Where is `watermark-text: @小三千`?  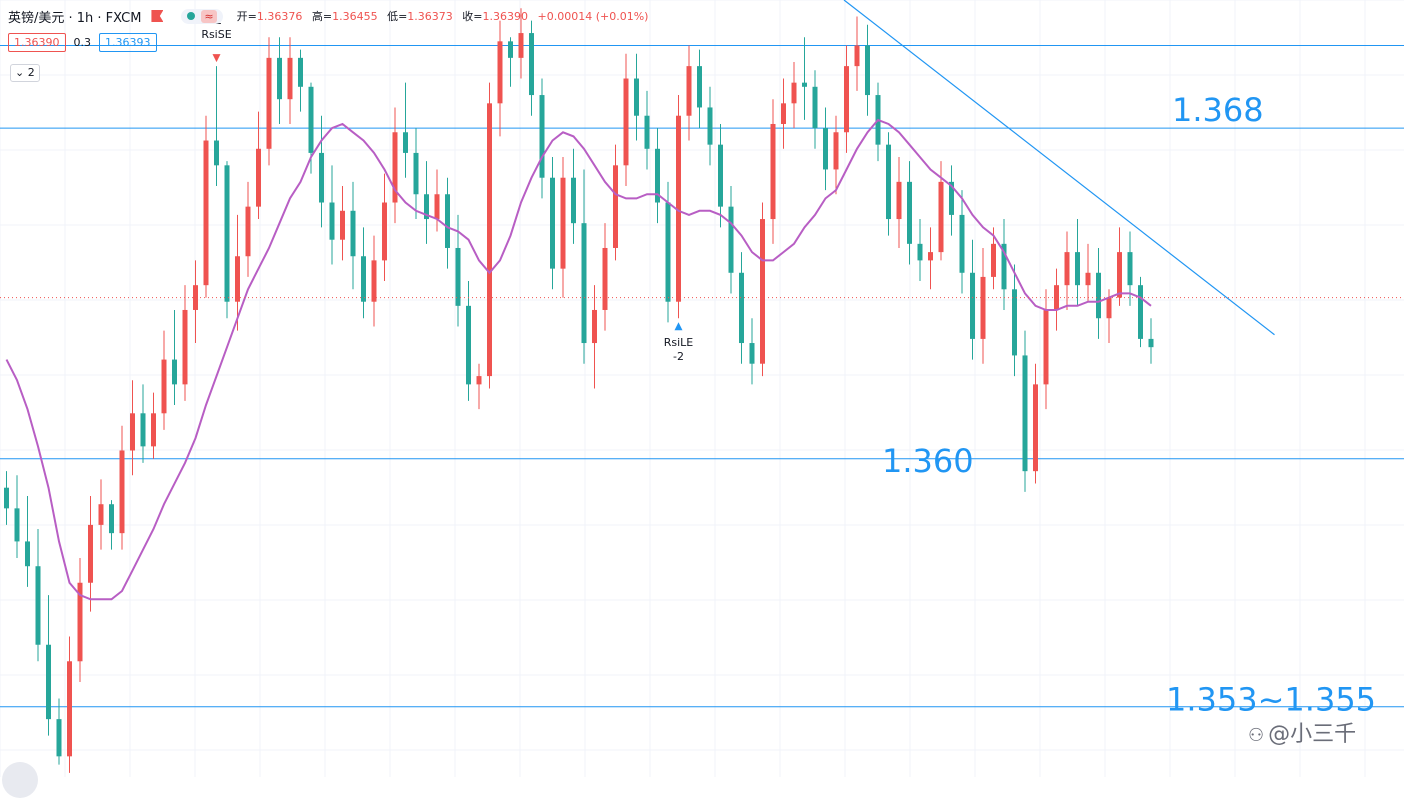
watermark-text: @小三千 is located at coordinates (1312, 734).